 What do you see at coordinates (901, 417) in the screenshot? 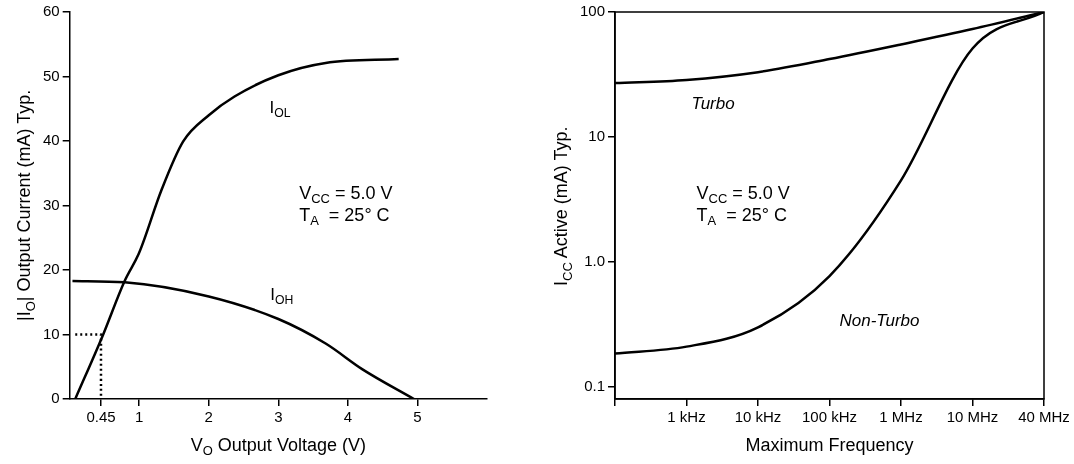
I see `x-tick-label: 1 MHz` at bounding box center [901, 417].